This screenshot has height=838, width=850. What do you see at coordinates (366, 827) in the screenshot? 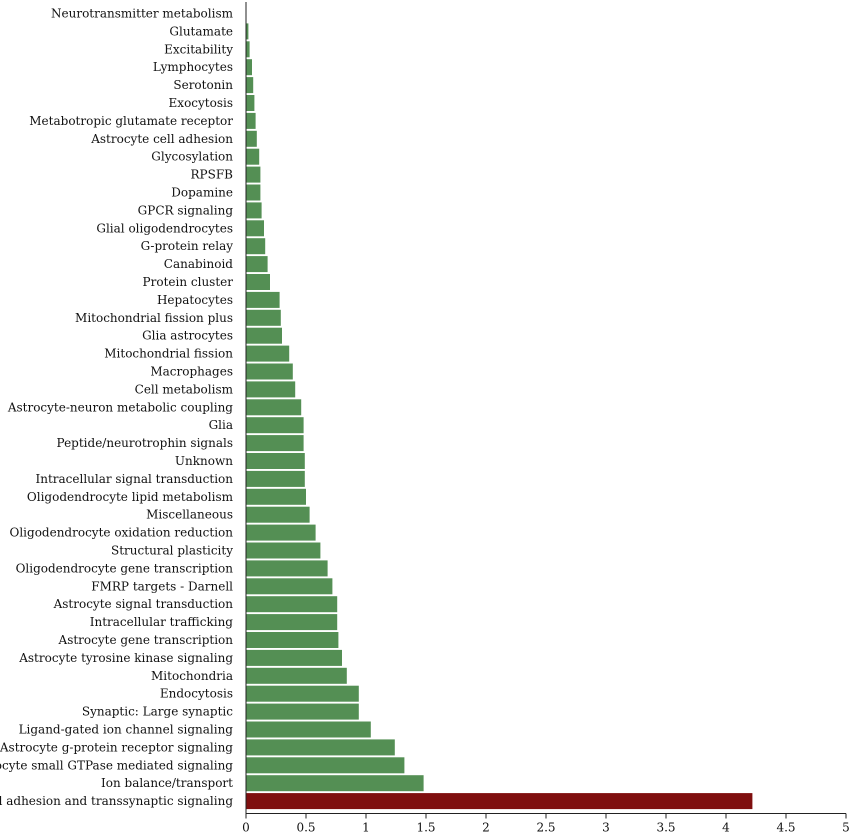
I see `x-tick-label: 1` at bounding box center [366, 827].